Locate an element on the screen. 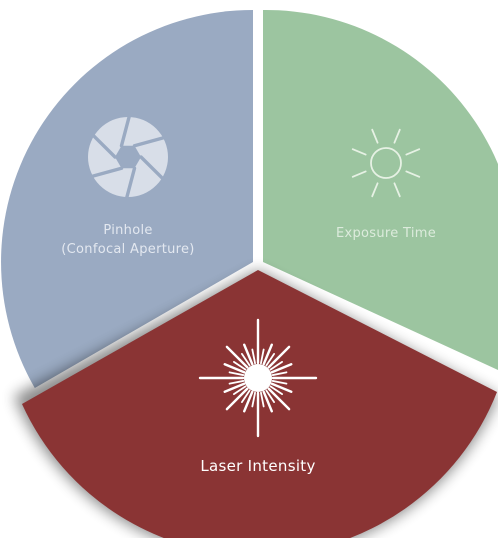 The height and width of the screenshot is (538, 498). laser-core is located at coordinates (258, 378).